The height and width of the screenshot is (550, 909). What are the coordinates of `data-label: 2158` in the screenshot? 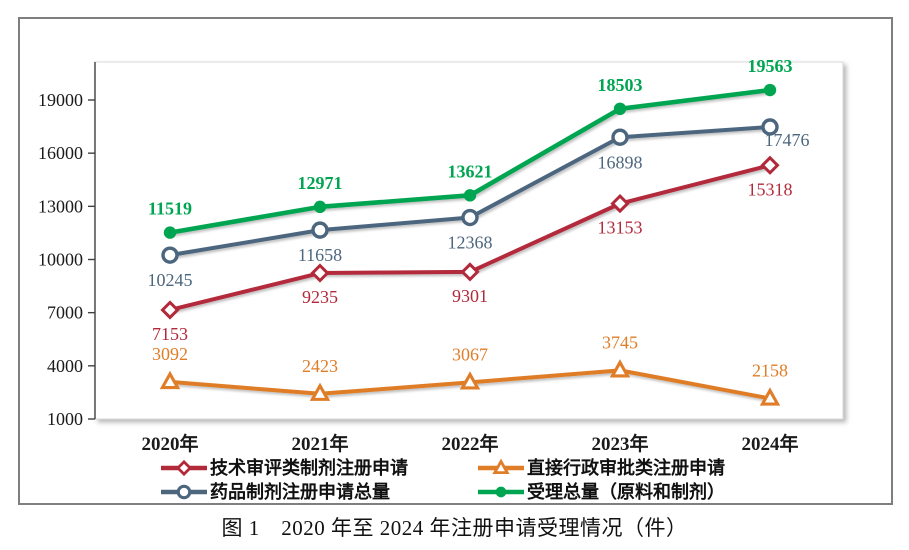 It's located at (770, 370).